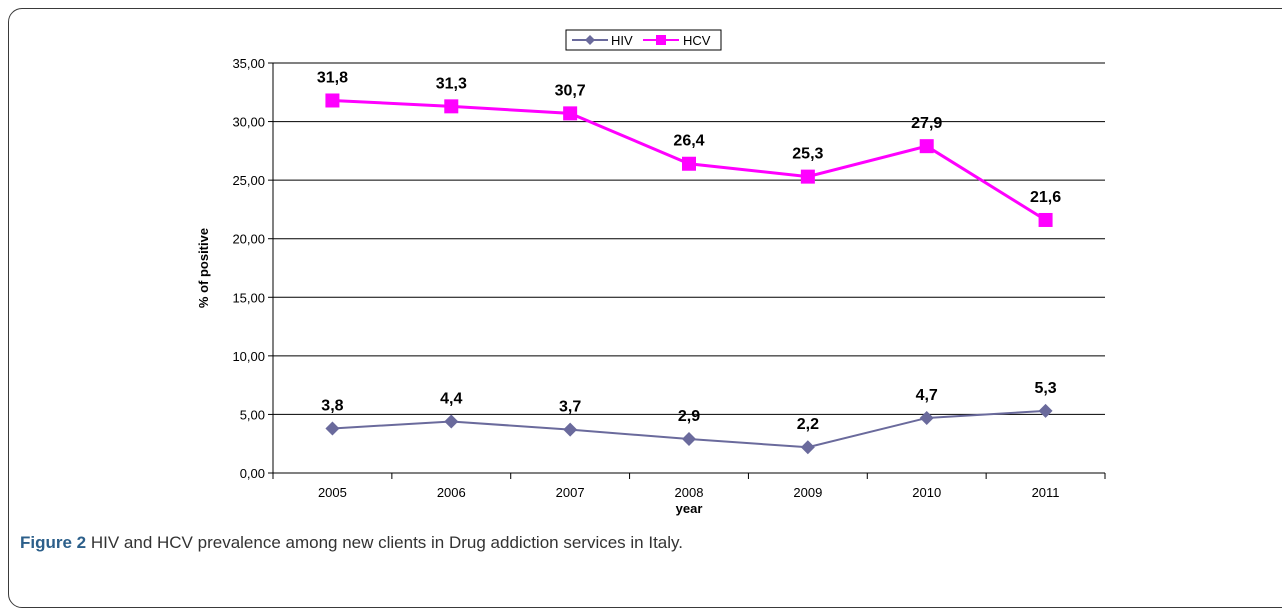 This screenshot has height=608, width=1282. Describe the element at coordinates (332, 492) in the screenshot. I see `x-tick-label: 2005` at that location.